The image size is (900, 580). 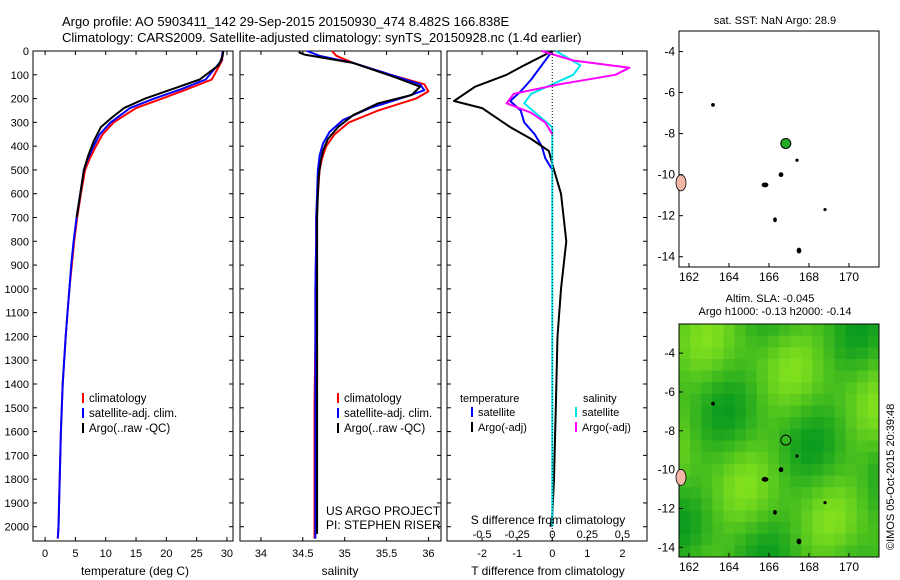 I want to click on depth-tick-label: 900, so click(x=20, y=266).